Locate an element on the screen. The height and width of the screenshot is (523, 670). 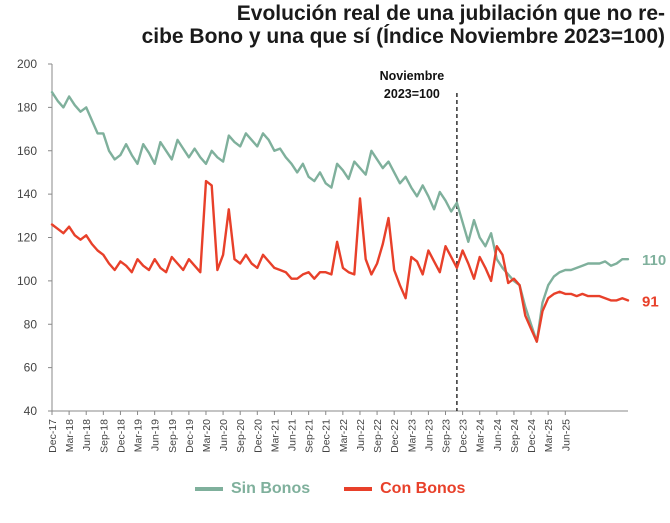
legend-label-con-bonos: Con Bonos is located at coordinates (423, 488).